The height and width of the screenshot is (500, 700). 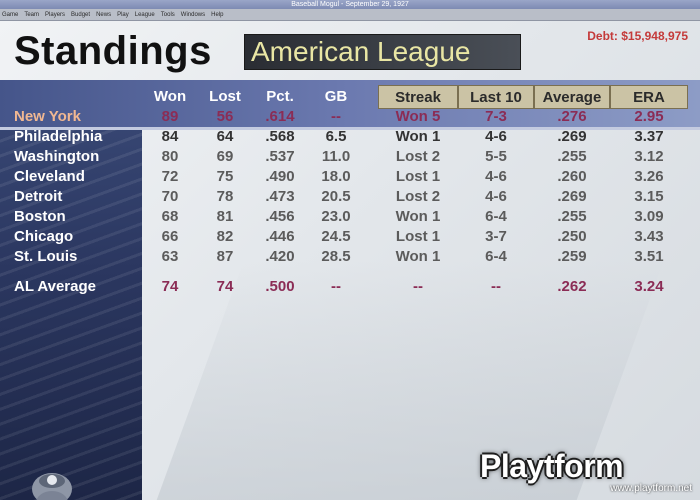 What do you see at coordinates (144, 15) in the screenshot?
I see `menu-league: League` at bounding box center [144, 15].